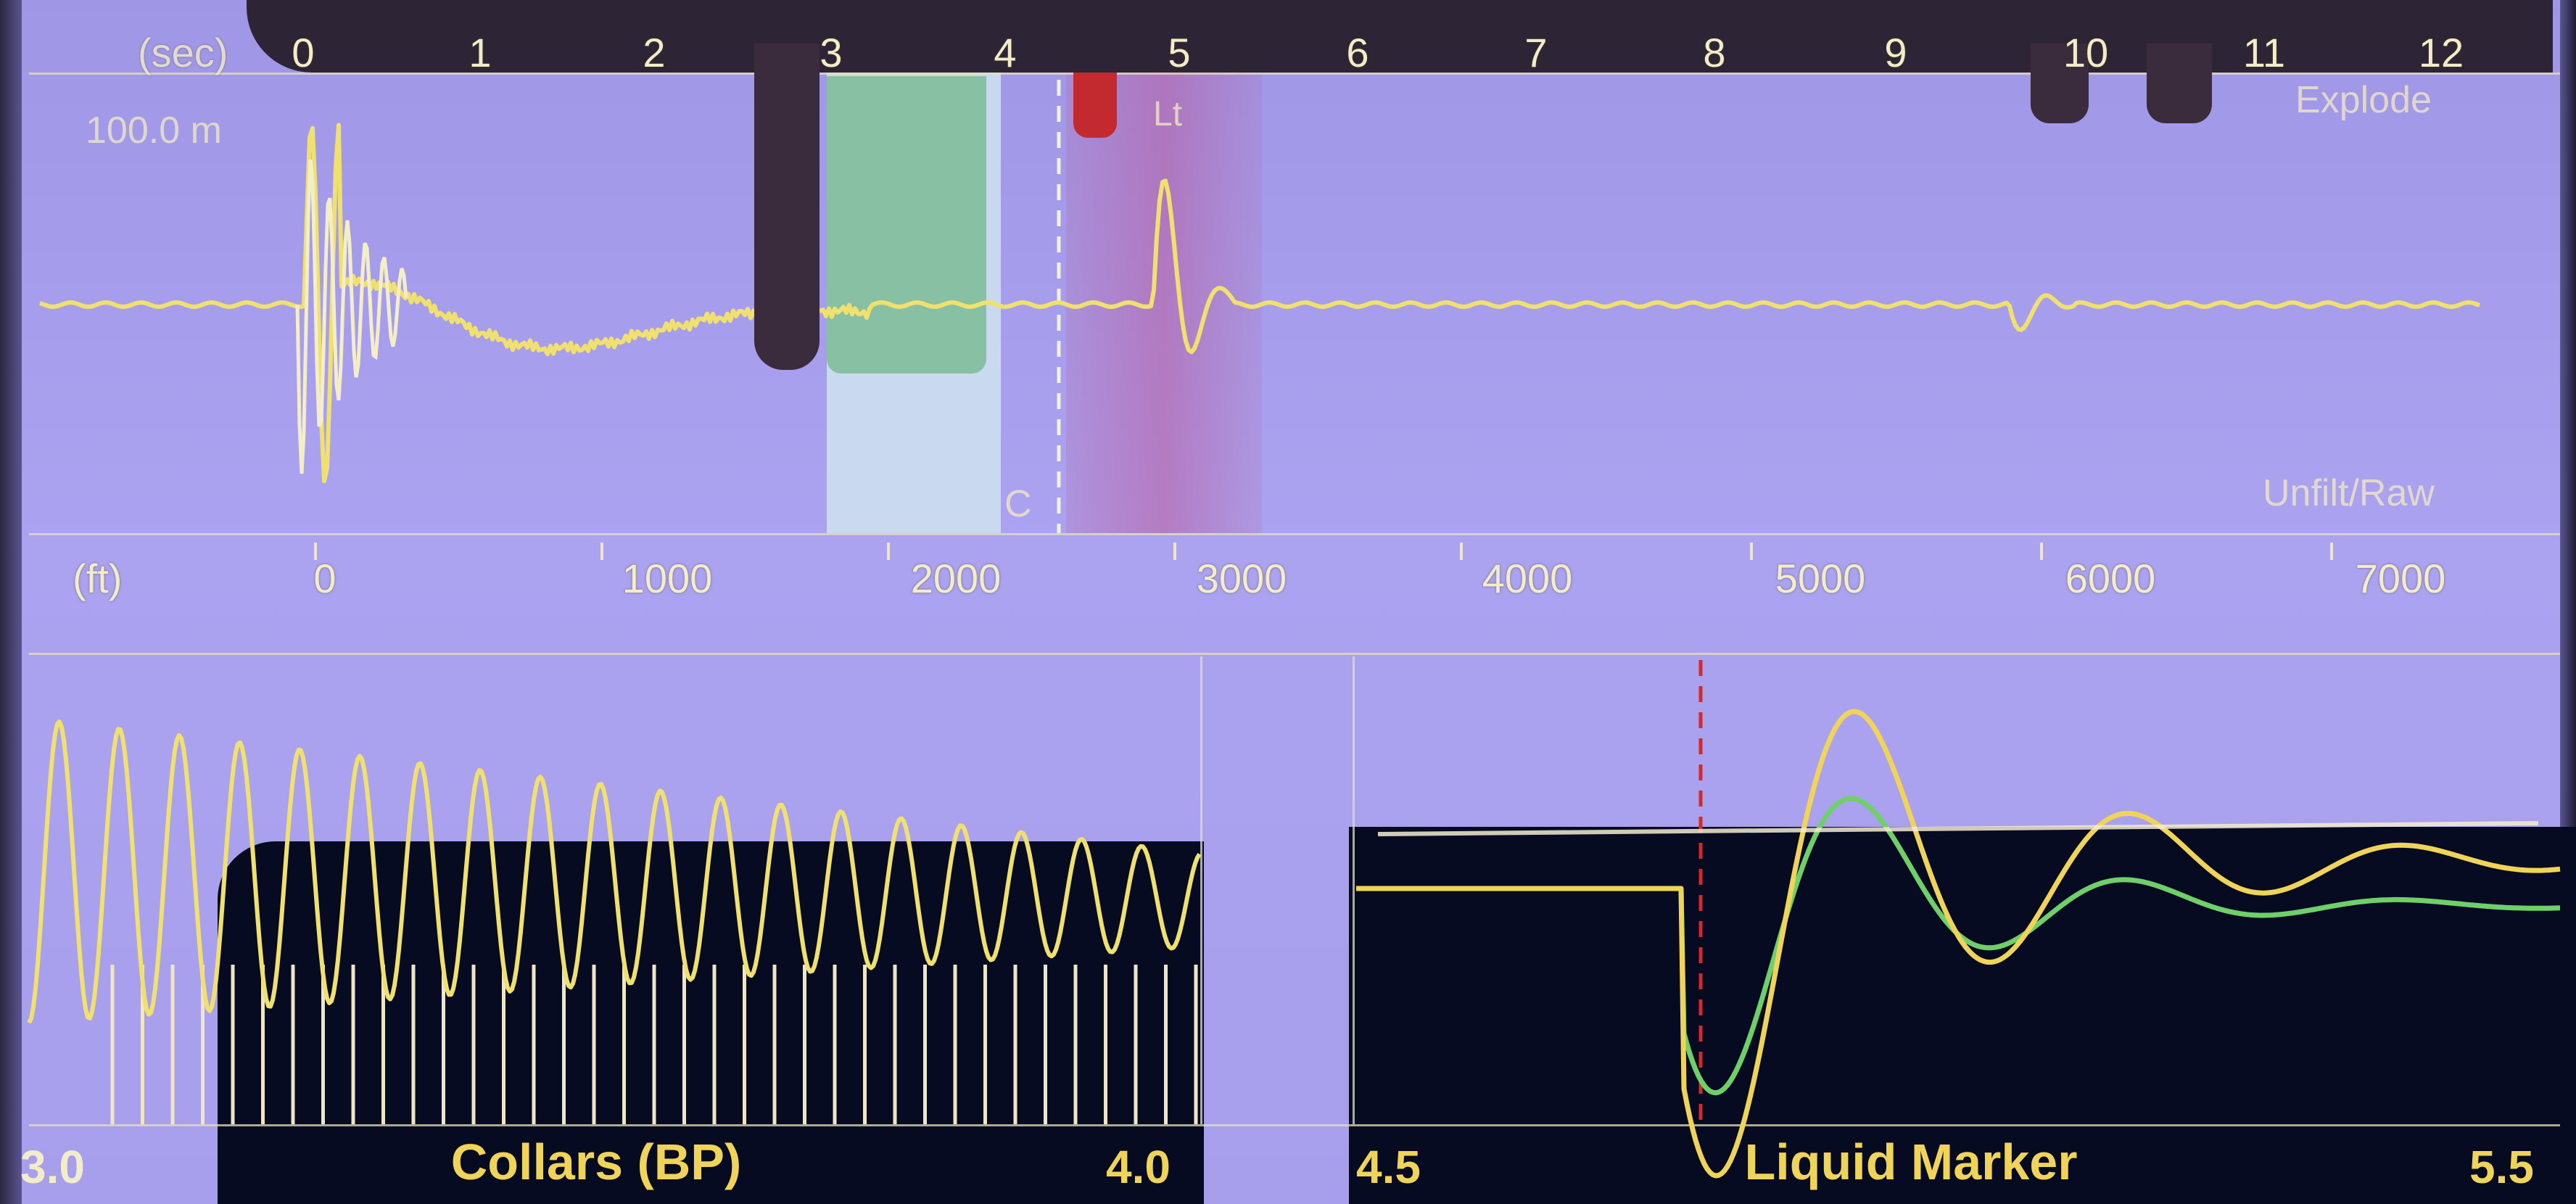  What do you see at coordinates (1168, 114) in the screenshot?
I see `marker-letter-lt: Lt` at bounding box center [1168, 114].